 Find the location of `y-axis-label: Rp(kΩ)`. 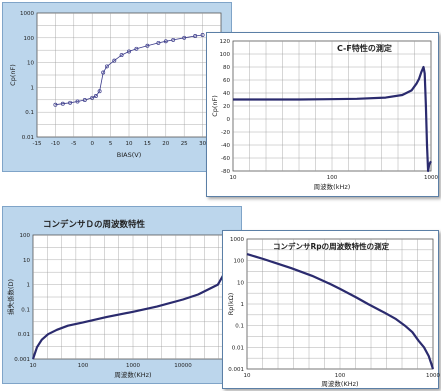

y-axis-label: Rp(kΩ) is located at coordinates (231, 304).